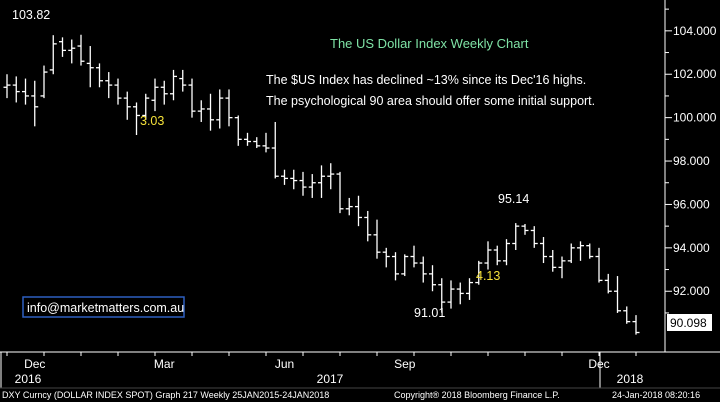 This screenshot has width=720, height=402. What do you see at coordinates (691, 204) in the screenshot?
I see `y-tick-label: 96.000` at bounding box center [691, 204].